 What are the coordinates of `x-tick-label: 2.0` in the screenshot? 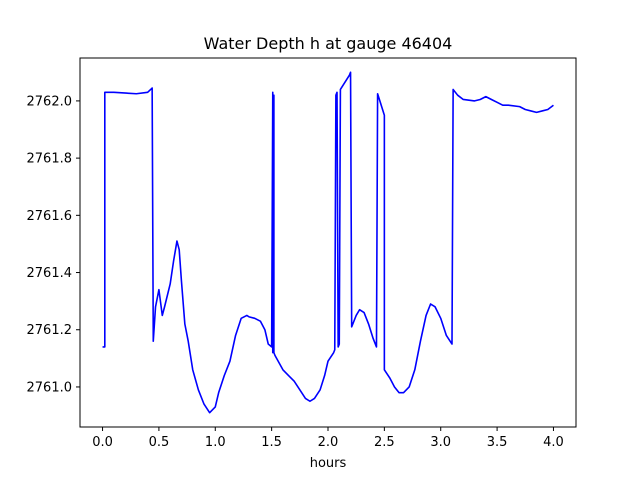 It's located at (328, 442).